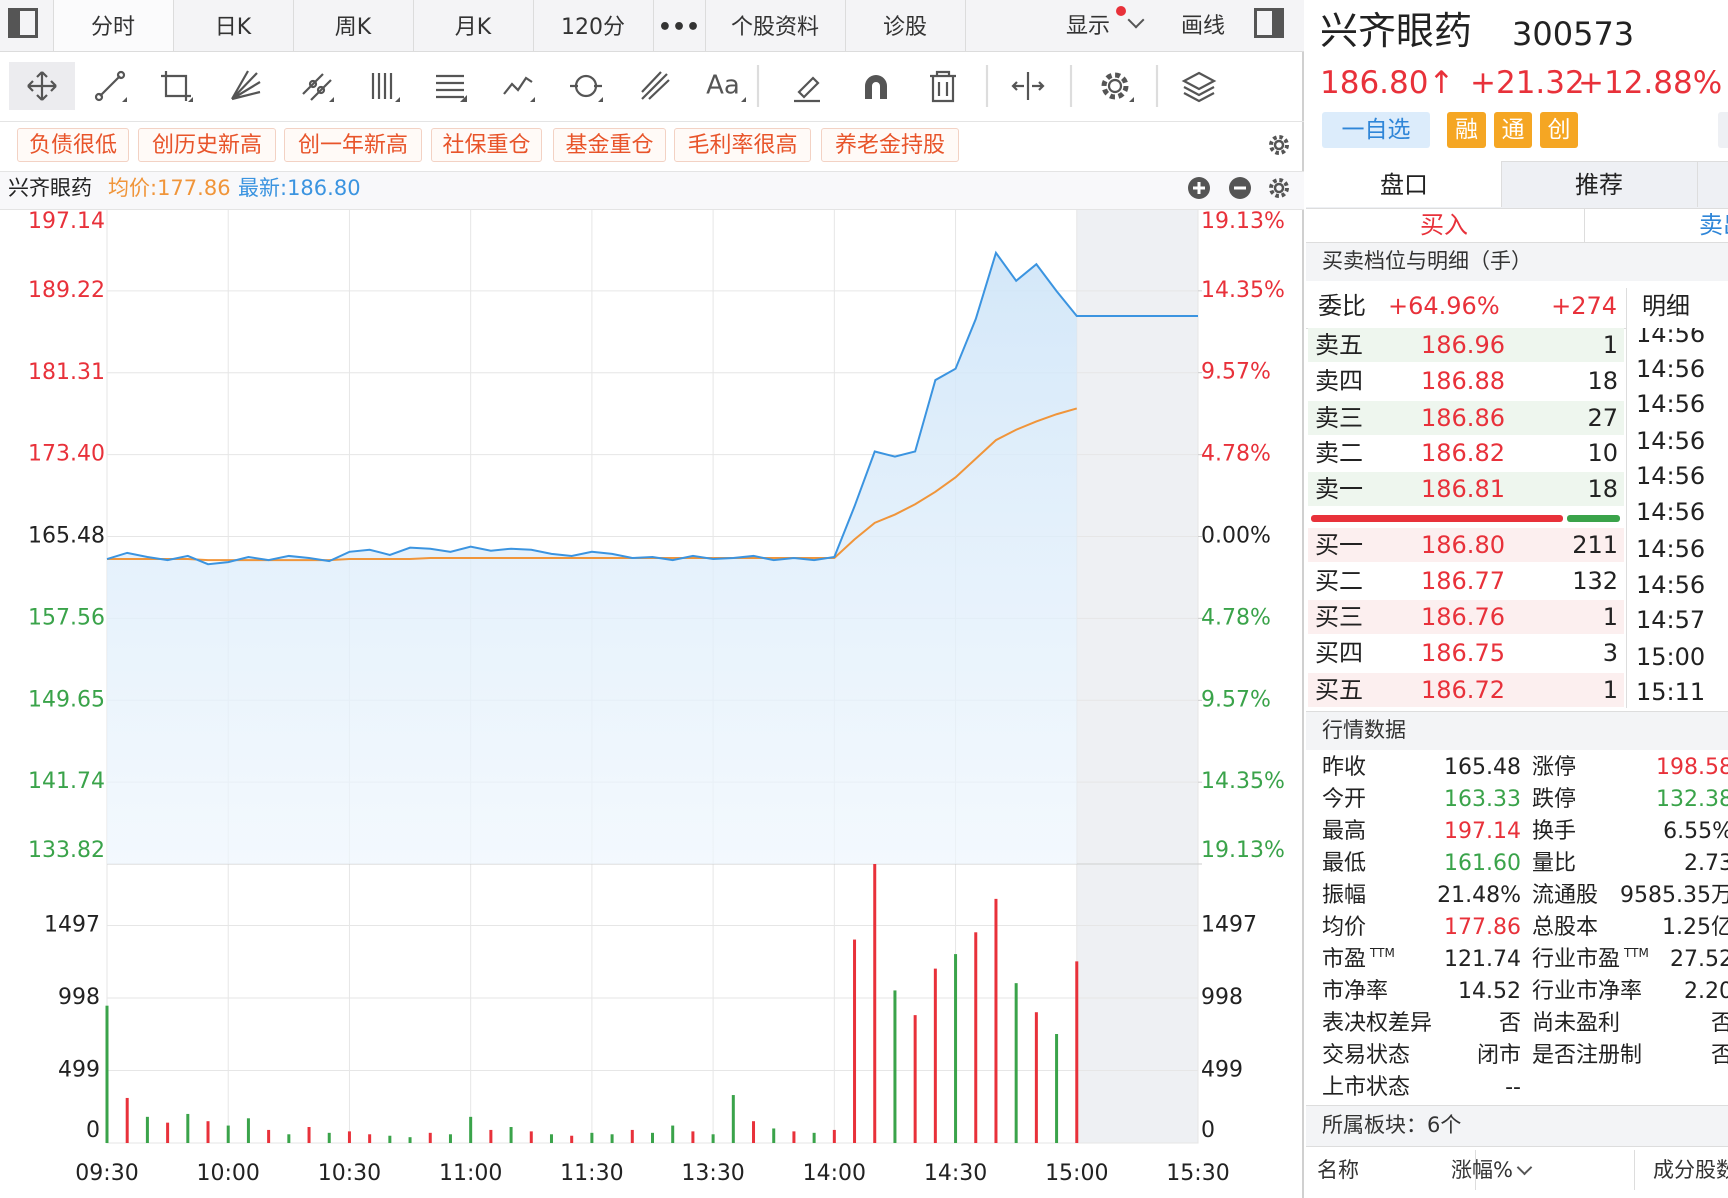 This screenshot has height=1198, width=1728. What do you see at coordinates (1199, 188) in the screenshot?
I see `zoom-in` at bounding box center [1199, 188].